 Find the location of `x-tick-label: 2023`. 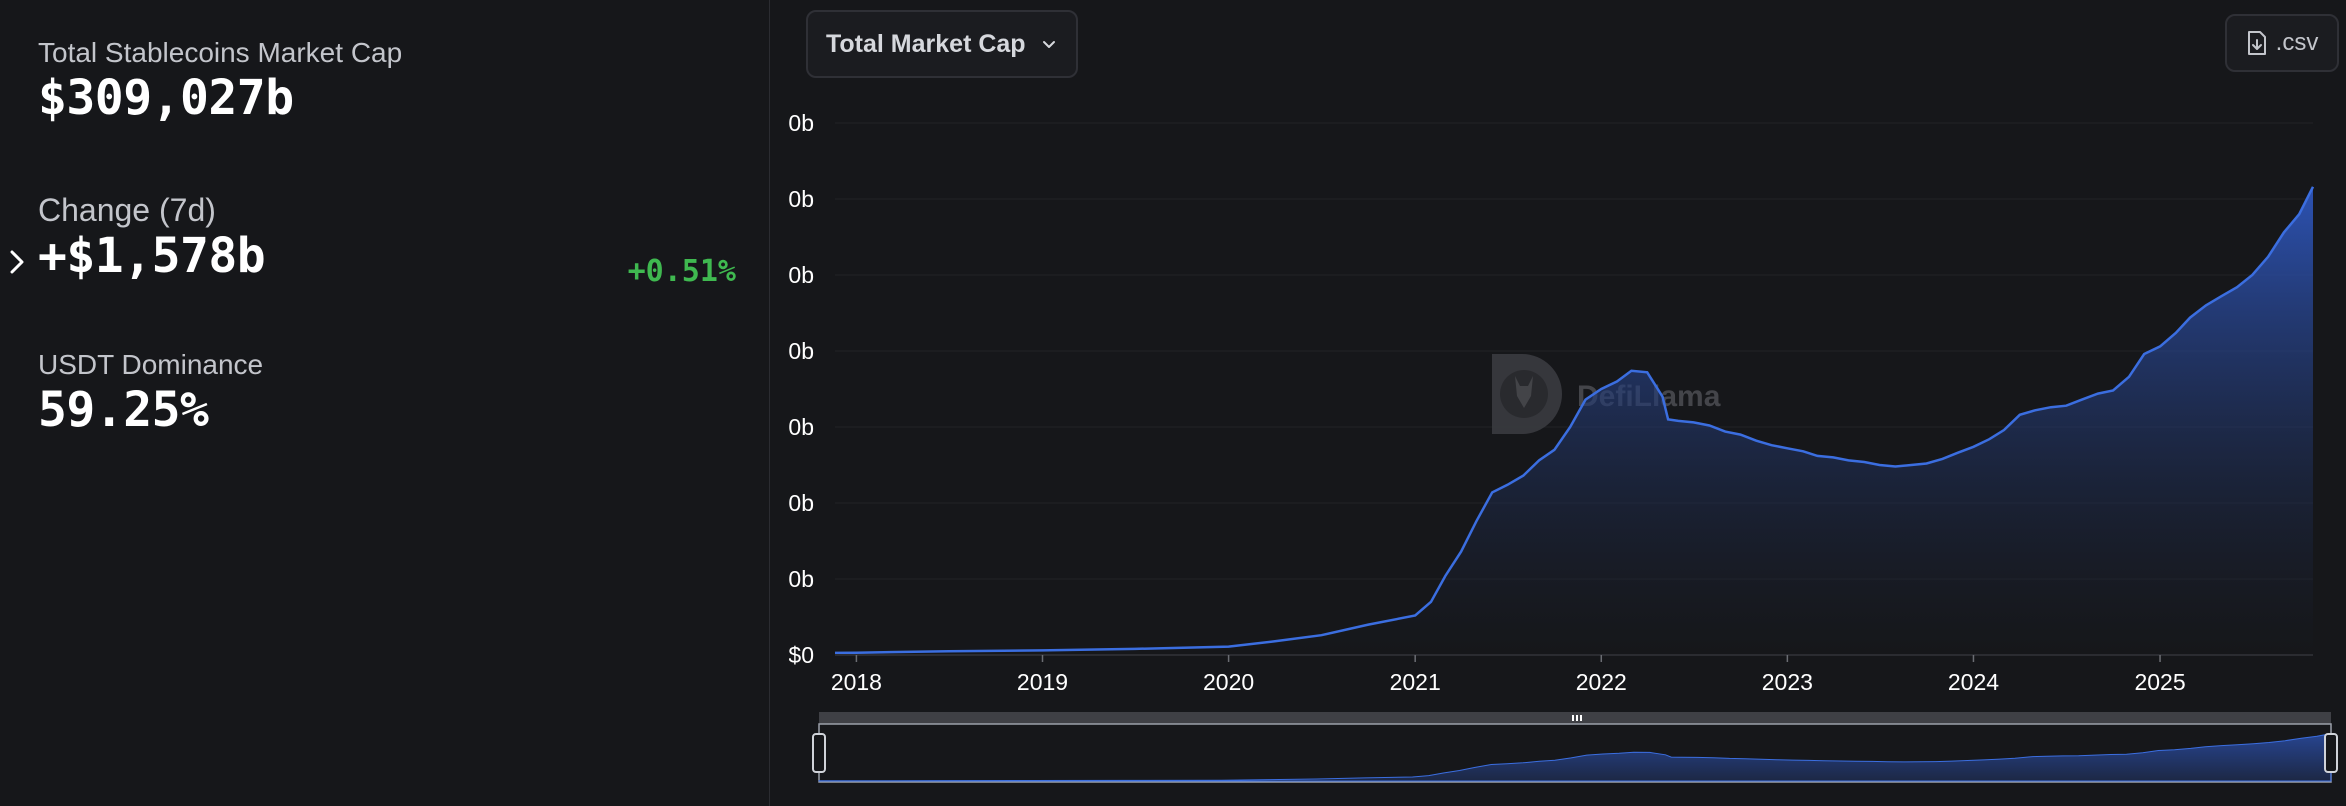

x-tick-label: 2023 is located at coordinates (1787, 682).